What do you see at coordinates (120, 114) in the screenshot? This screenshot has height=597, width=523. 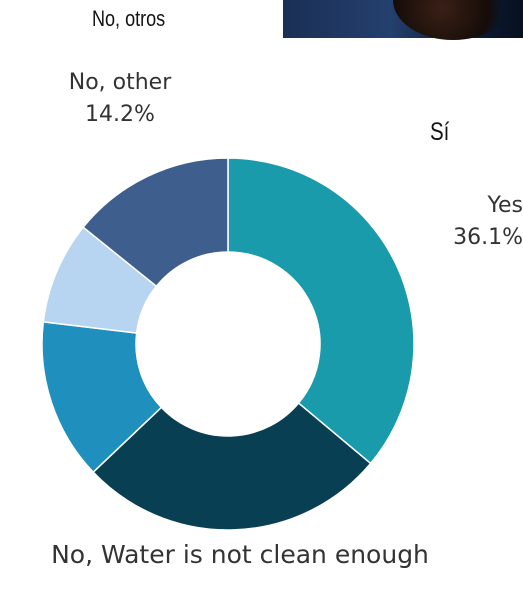 I see `callout-no-other-value: 14.2%` at bounding box center [120, 114].